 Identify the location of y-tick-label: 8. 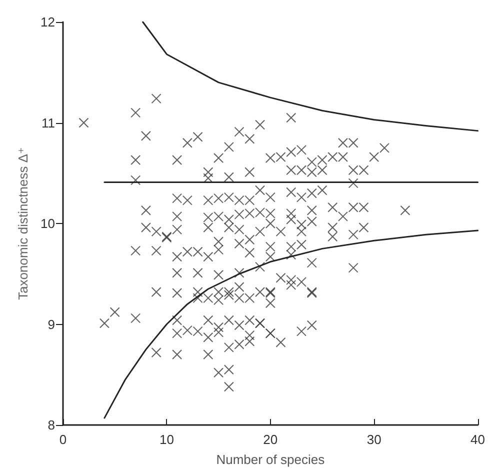
(51, 425).